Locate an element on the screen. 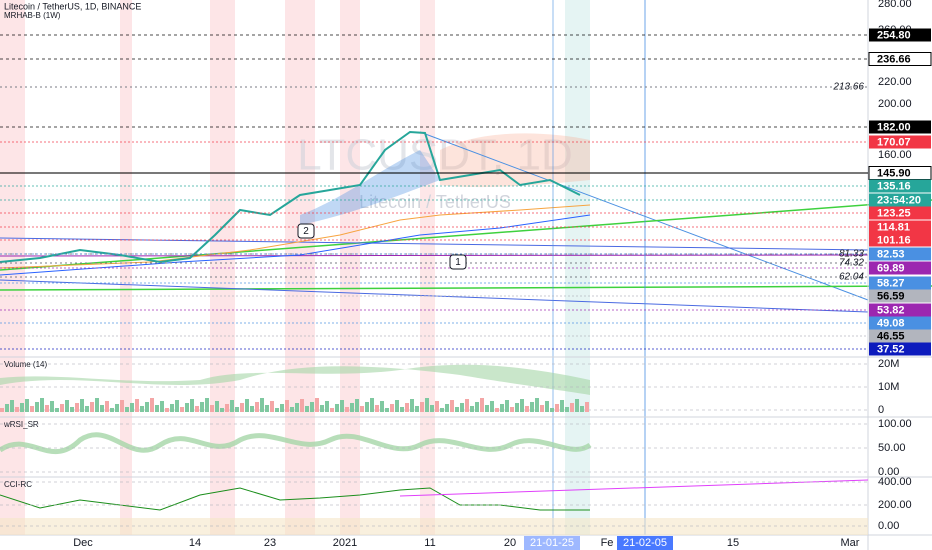  panel-tick: 0 is located at coordinates (881, 410).